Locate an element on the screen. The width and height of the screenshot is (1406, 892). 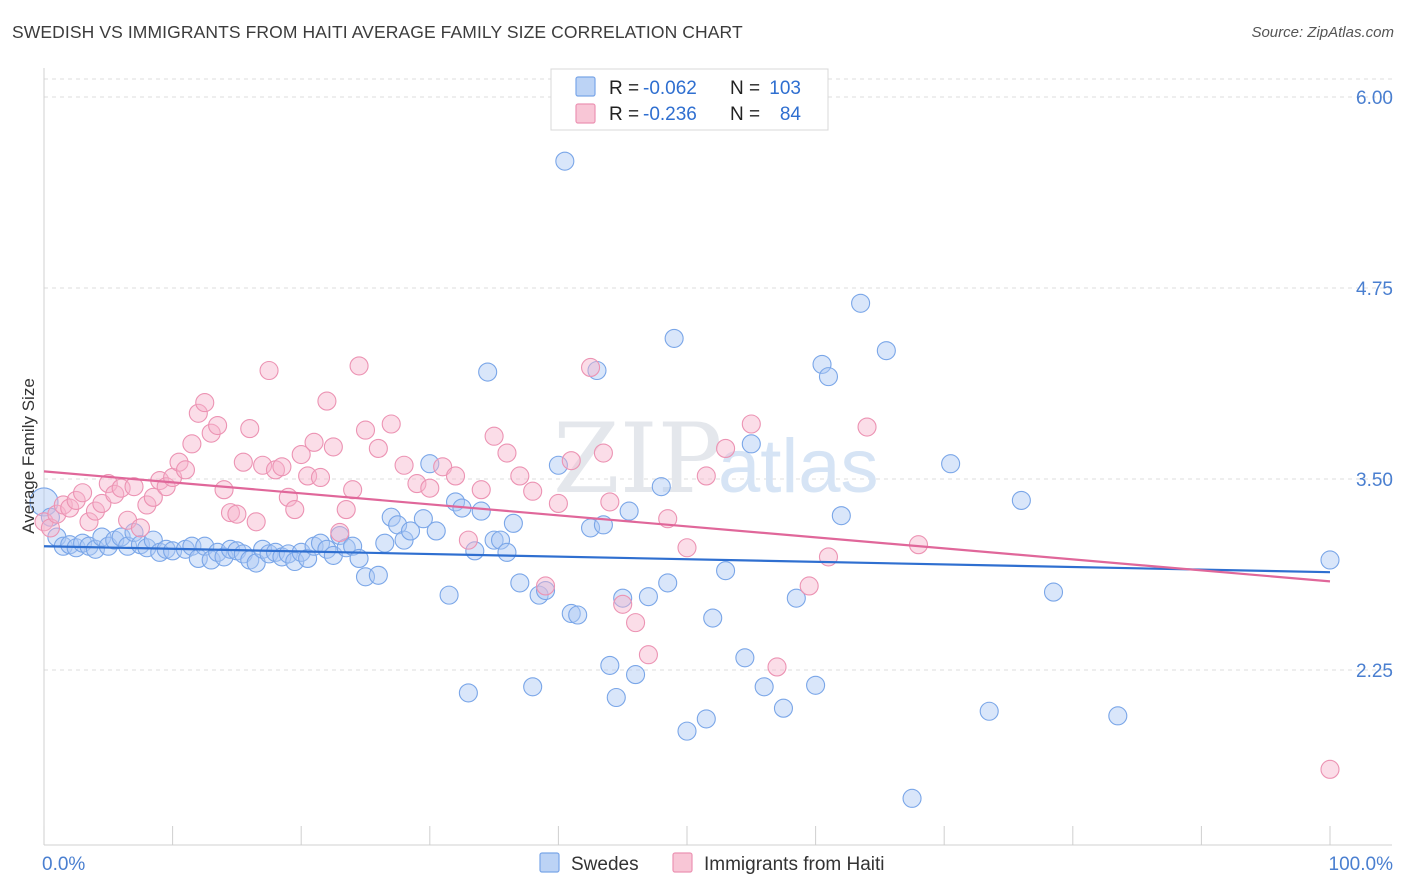
legend-n-value-haiti: 84 is located at coordinates (791, 114).